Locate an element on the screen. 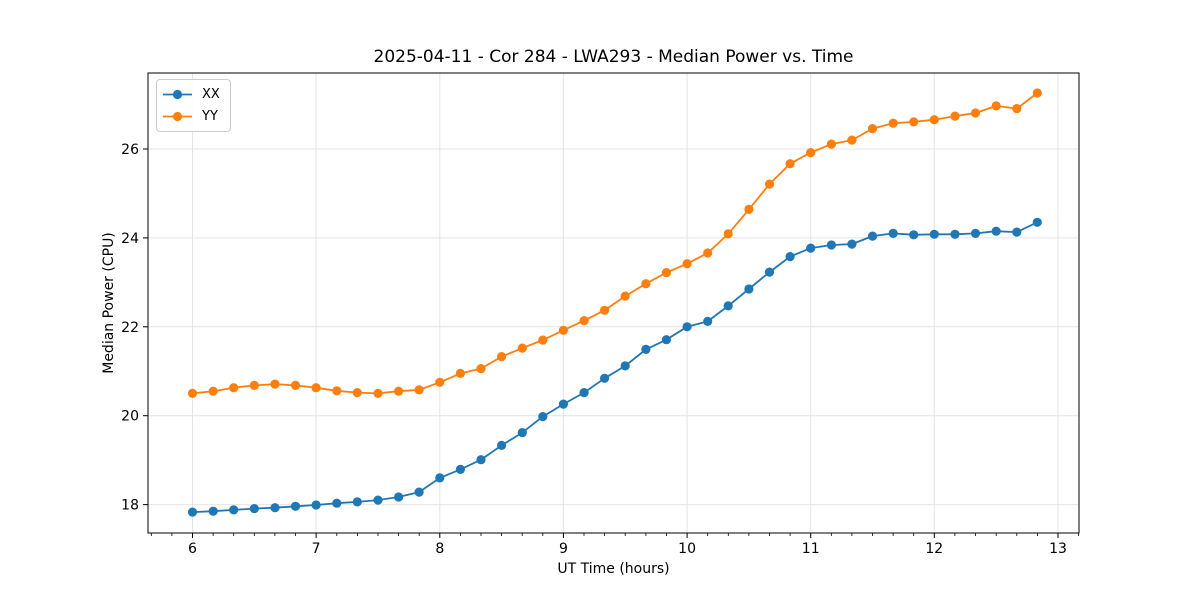 Image resolution: width=1200 pixels, height=600 pixels. x-axis-label: UT Time (hours) is located at coordinates (613, 569).